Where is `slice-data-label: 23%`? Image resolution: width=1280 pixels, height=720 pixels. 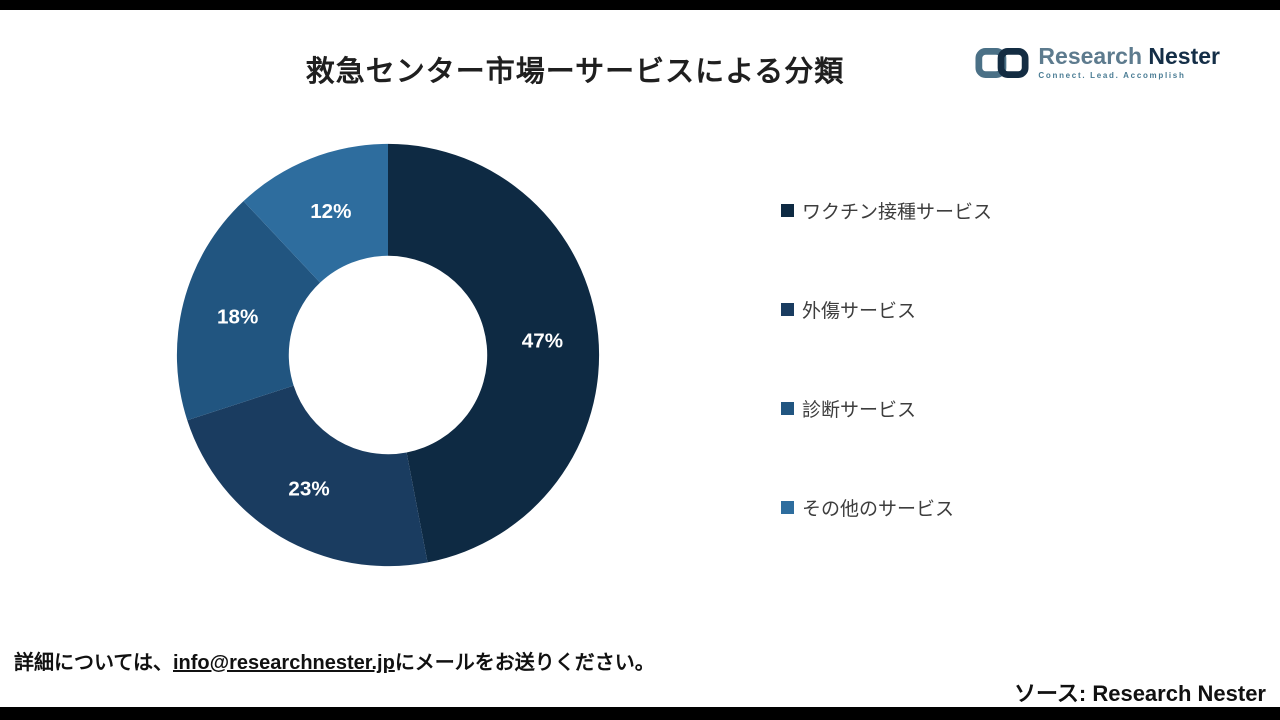
slice-data-label: 23% is located at coordinates (308, 489).